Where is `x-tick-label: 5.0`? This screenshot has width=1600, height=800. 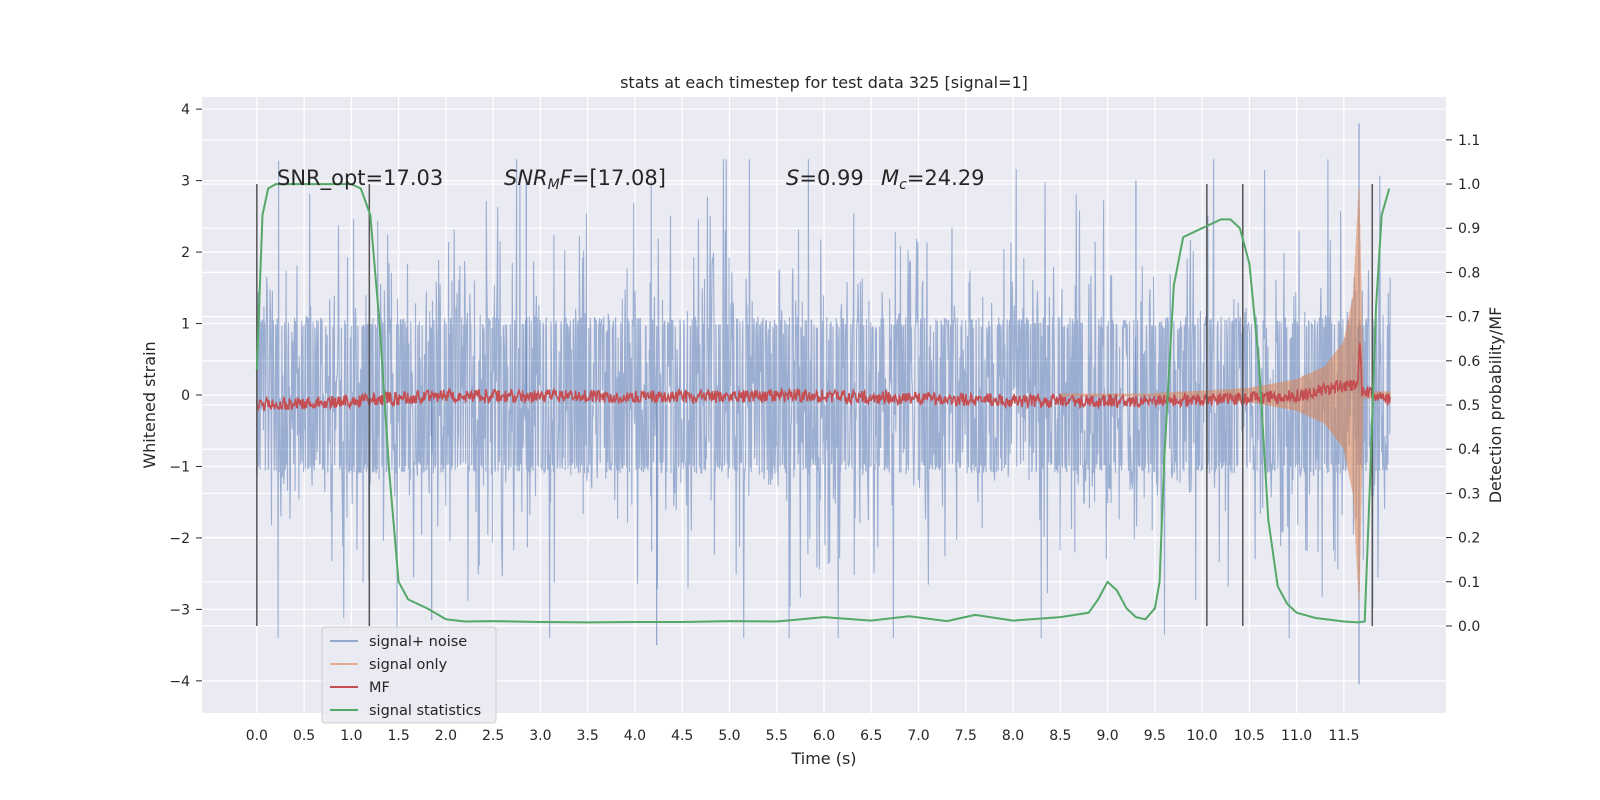 x-tick-label: 5.0 is located at coordinates (729, 736).